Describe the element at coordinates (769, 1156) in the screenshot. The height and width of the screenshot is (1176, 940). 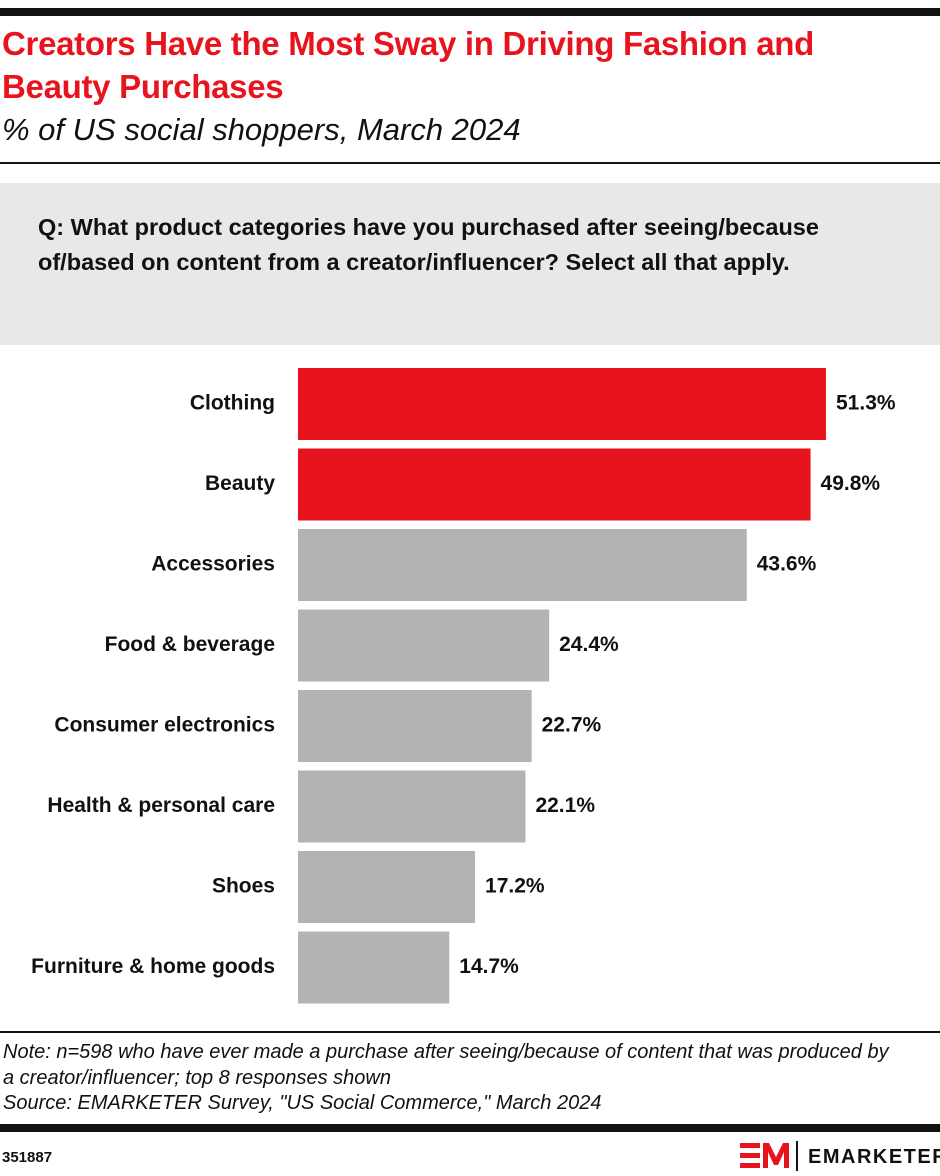
I see `logo-icon` at that location.